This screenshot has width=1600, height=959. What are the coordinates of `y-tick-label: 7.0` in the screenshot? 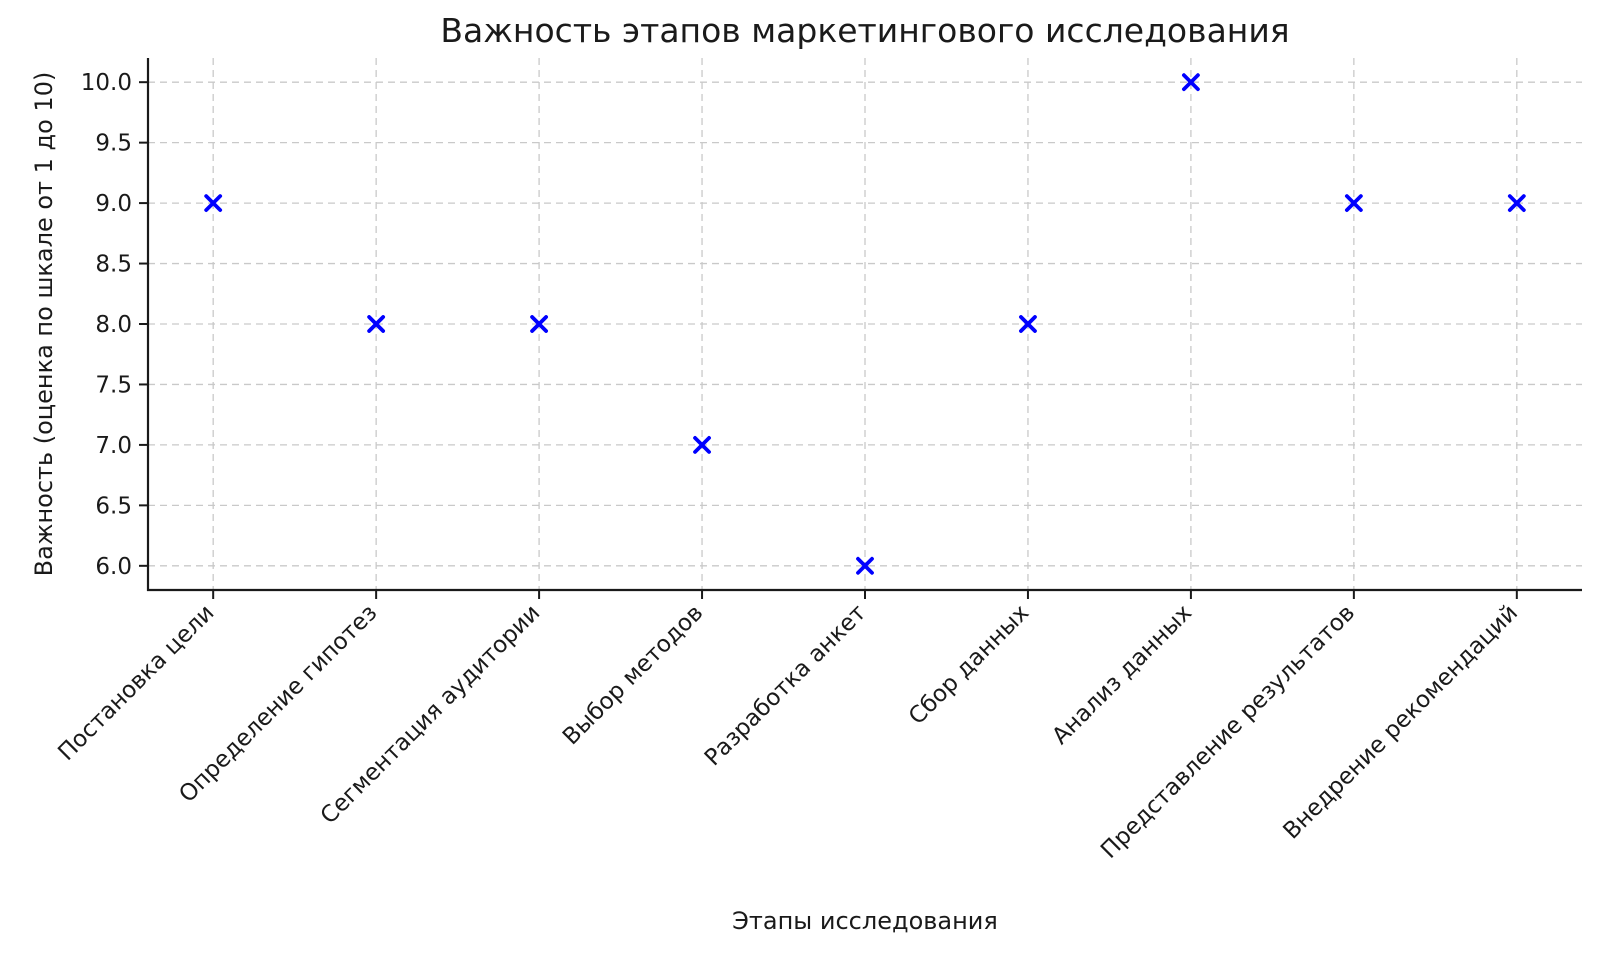 It's located at (113, 446).